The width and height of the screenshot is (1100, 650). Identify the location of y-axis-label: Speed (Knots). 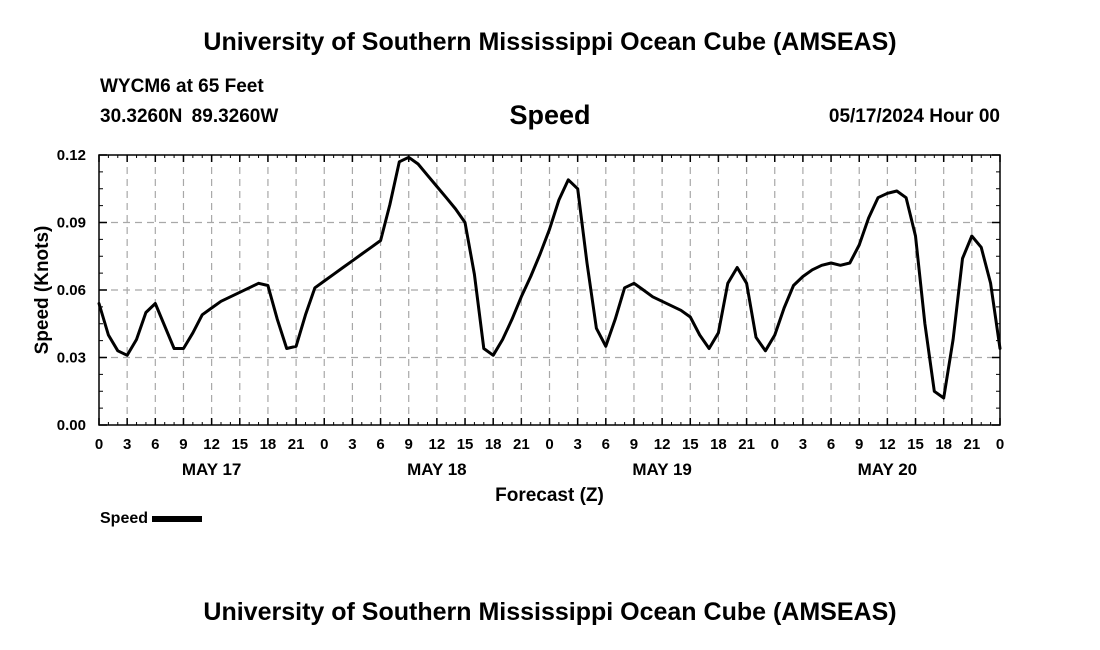
(42, 290).